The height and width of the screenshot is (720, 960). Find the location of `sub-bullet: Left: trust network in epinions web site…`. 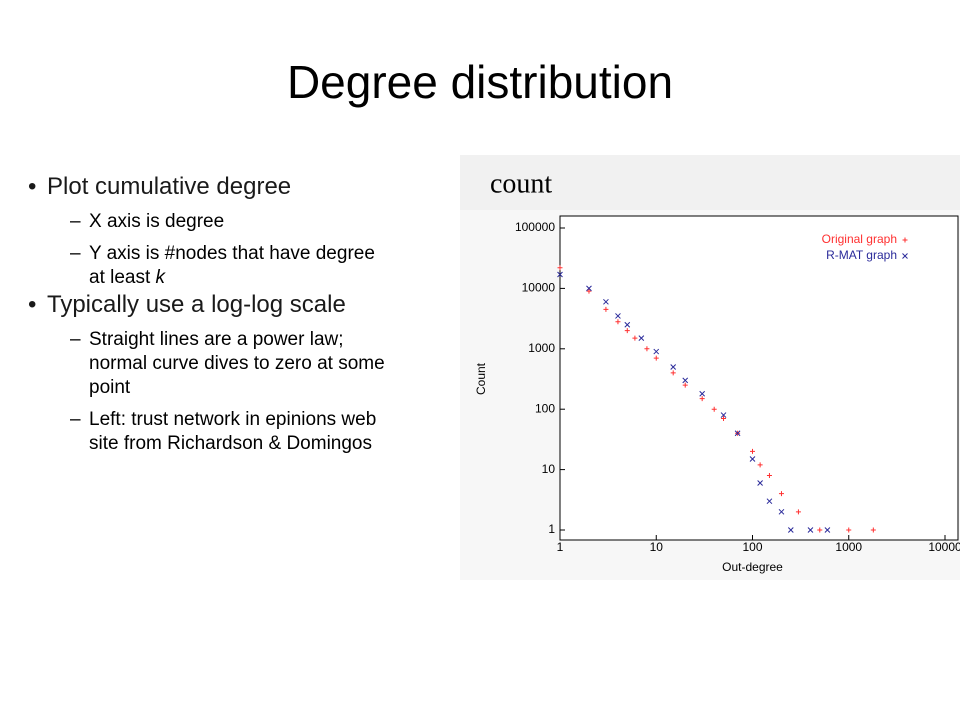

sub-bullet: Left: trust network in epinions web site… is located at coordinates (229, 432).